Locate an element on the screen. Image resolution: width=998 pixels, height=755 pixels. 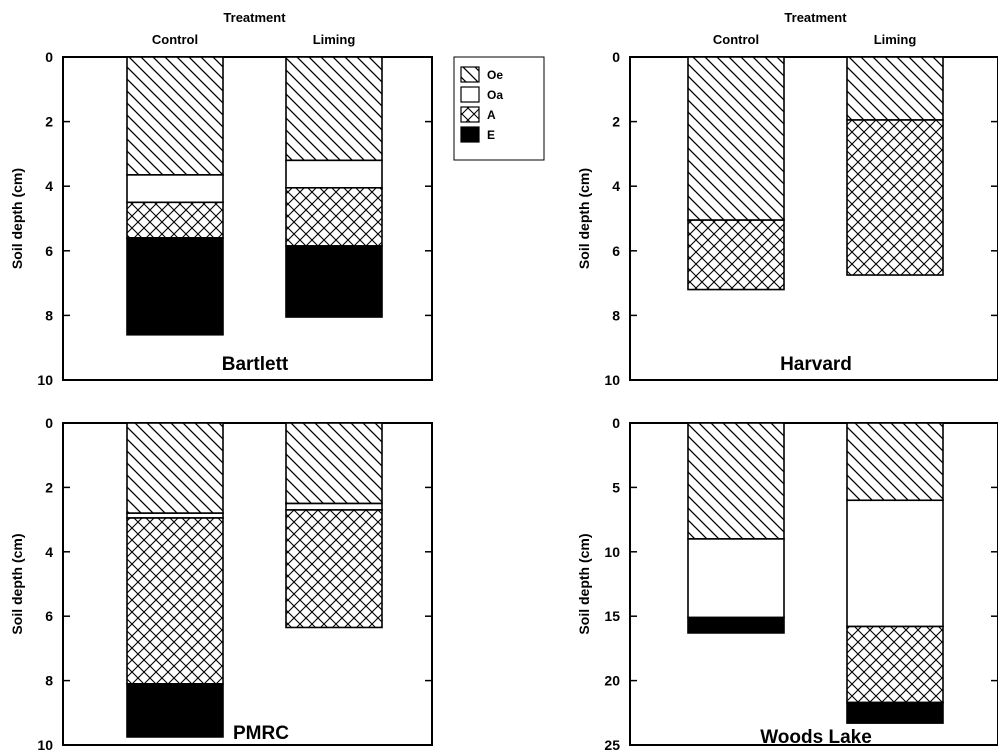
site-label: PMRC is located at coordinates (261, 733).